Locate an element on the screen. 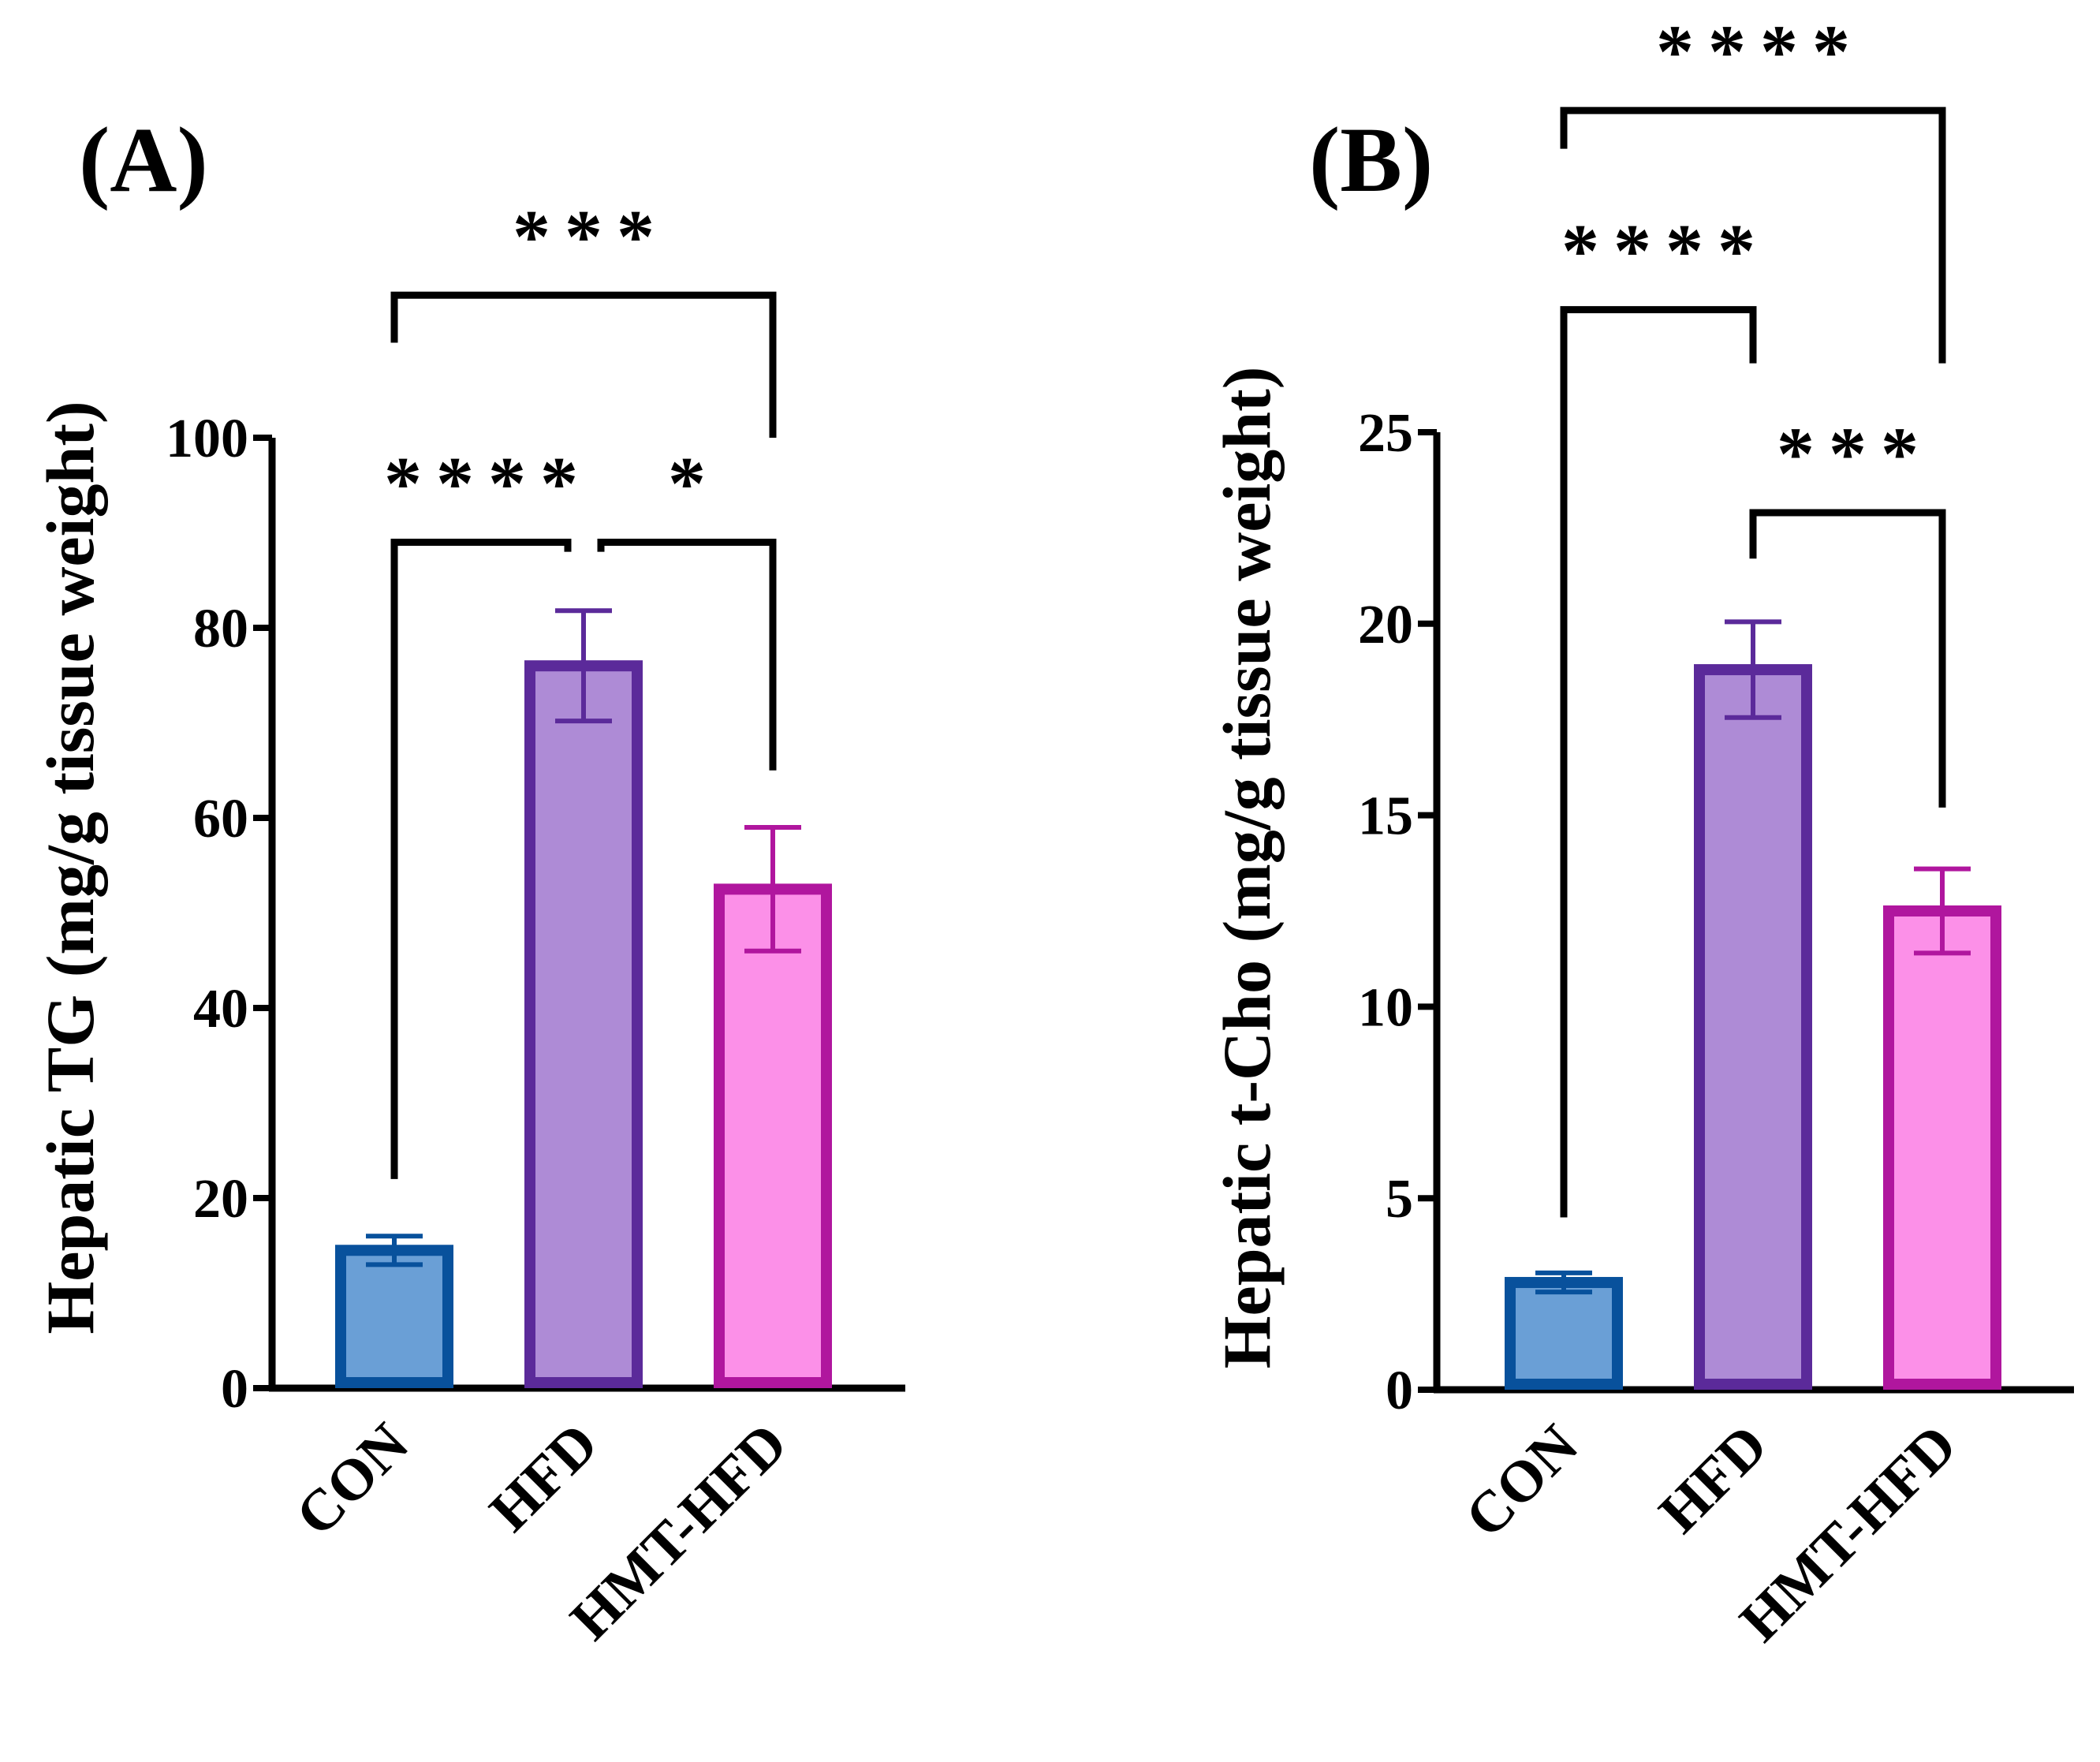 The image size is (2100, 1762). y-axis-title-b: Hepatic t-Cho (mg/g tissue weight) is located at coordinates (1247, 868).